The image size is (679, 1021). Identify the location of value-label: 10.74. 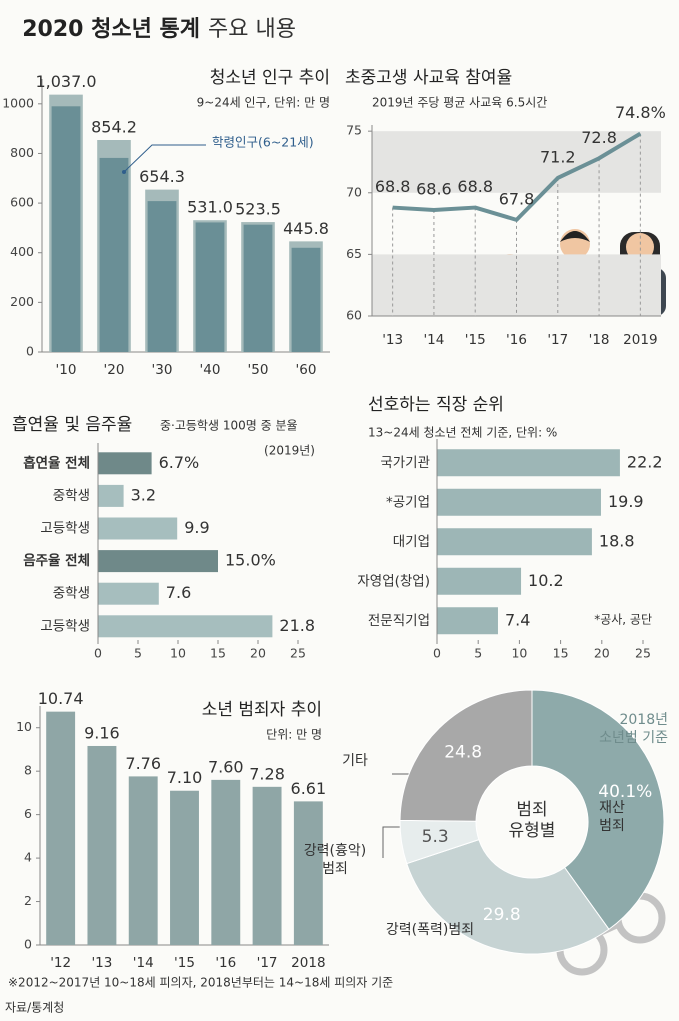
(61, 698).